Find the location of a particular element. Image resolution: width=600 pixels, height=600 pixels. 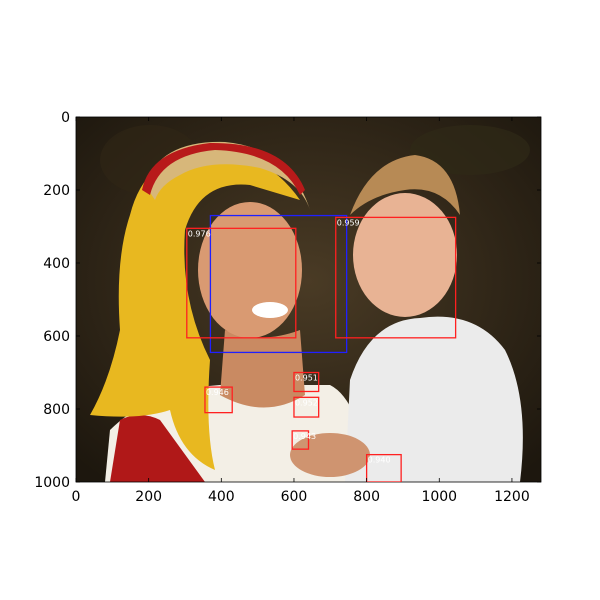

detection-score-label: 0.940 is located at coordinates (379, 460).